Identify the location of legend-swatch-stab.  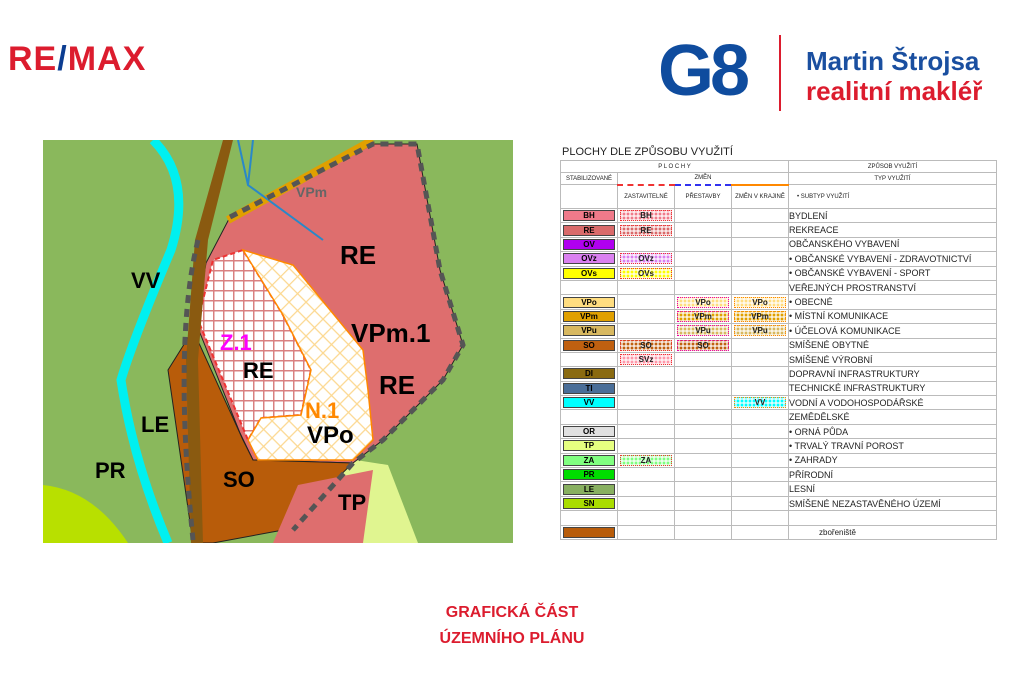
(589, 532).